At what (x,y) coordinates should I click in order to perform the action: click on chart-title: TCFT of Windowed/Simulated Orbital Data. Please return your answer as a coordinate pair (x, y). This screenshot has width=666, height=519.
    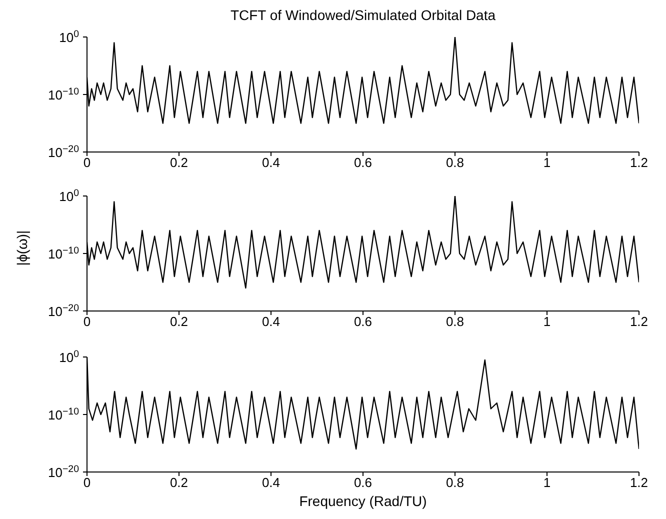
    Looking at the image, I should click on (363, 15).